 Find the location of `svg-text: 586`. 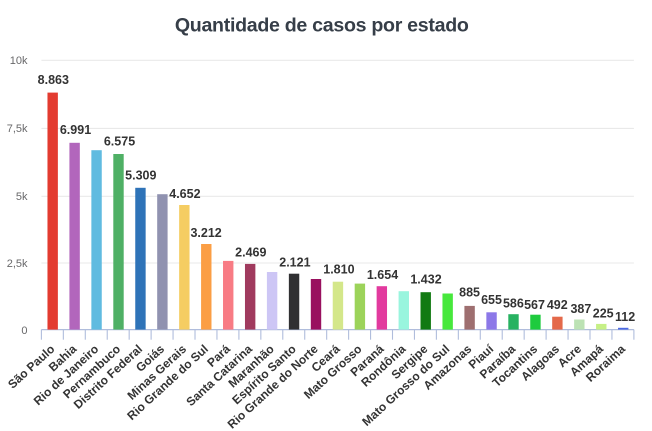

svg-text: 586 is located at coordinates (513, 303).